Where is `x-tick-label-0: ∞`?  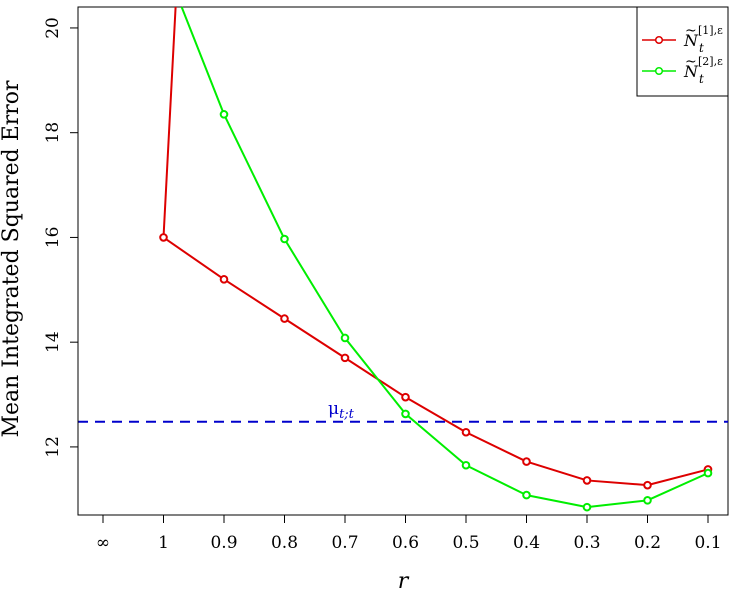
x-tick-label-0: ∞ is located at coordinates (103, 543).